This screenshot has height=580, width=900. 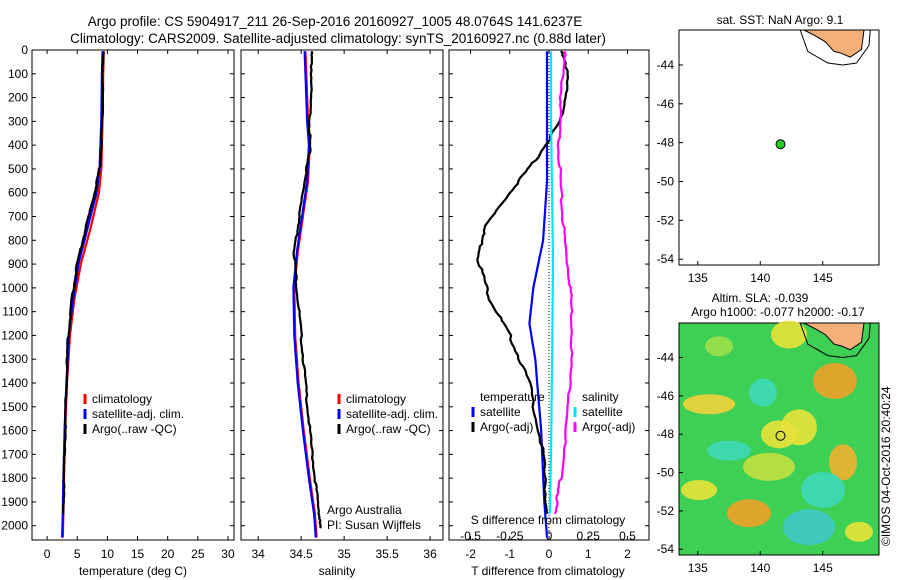 What do you see at coordinates (548, 520) in the screenshot?
I see `difference-x2label: S difference from climatology` at bounding box center [548, 520].